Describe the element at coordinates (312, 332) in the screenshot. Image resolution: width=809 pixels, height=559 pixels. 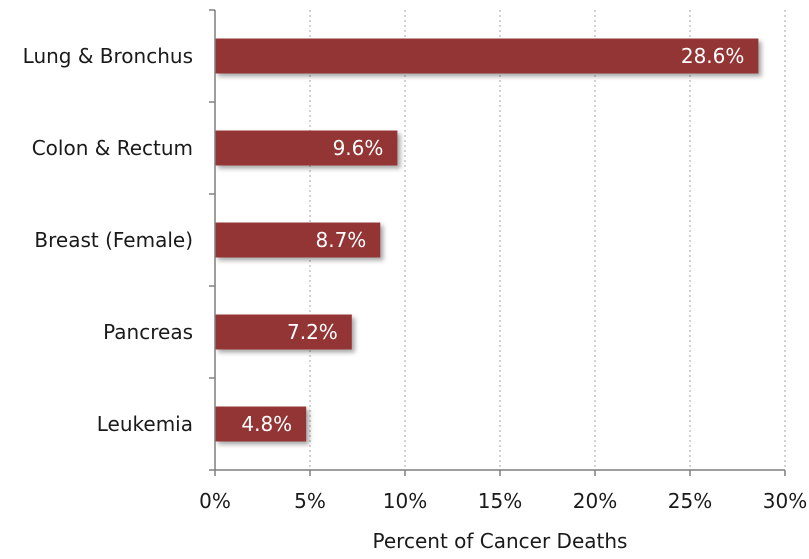
I see `bar-value-label-3: 7.2%` at that location.